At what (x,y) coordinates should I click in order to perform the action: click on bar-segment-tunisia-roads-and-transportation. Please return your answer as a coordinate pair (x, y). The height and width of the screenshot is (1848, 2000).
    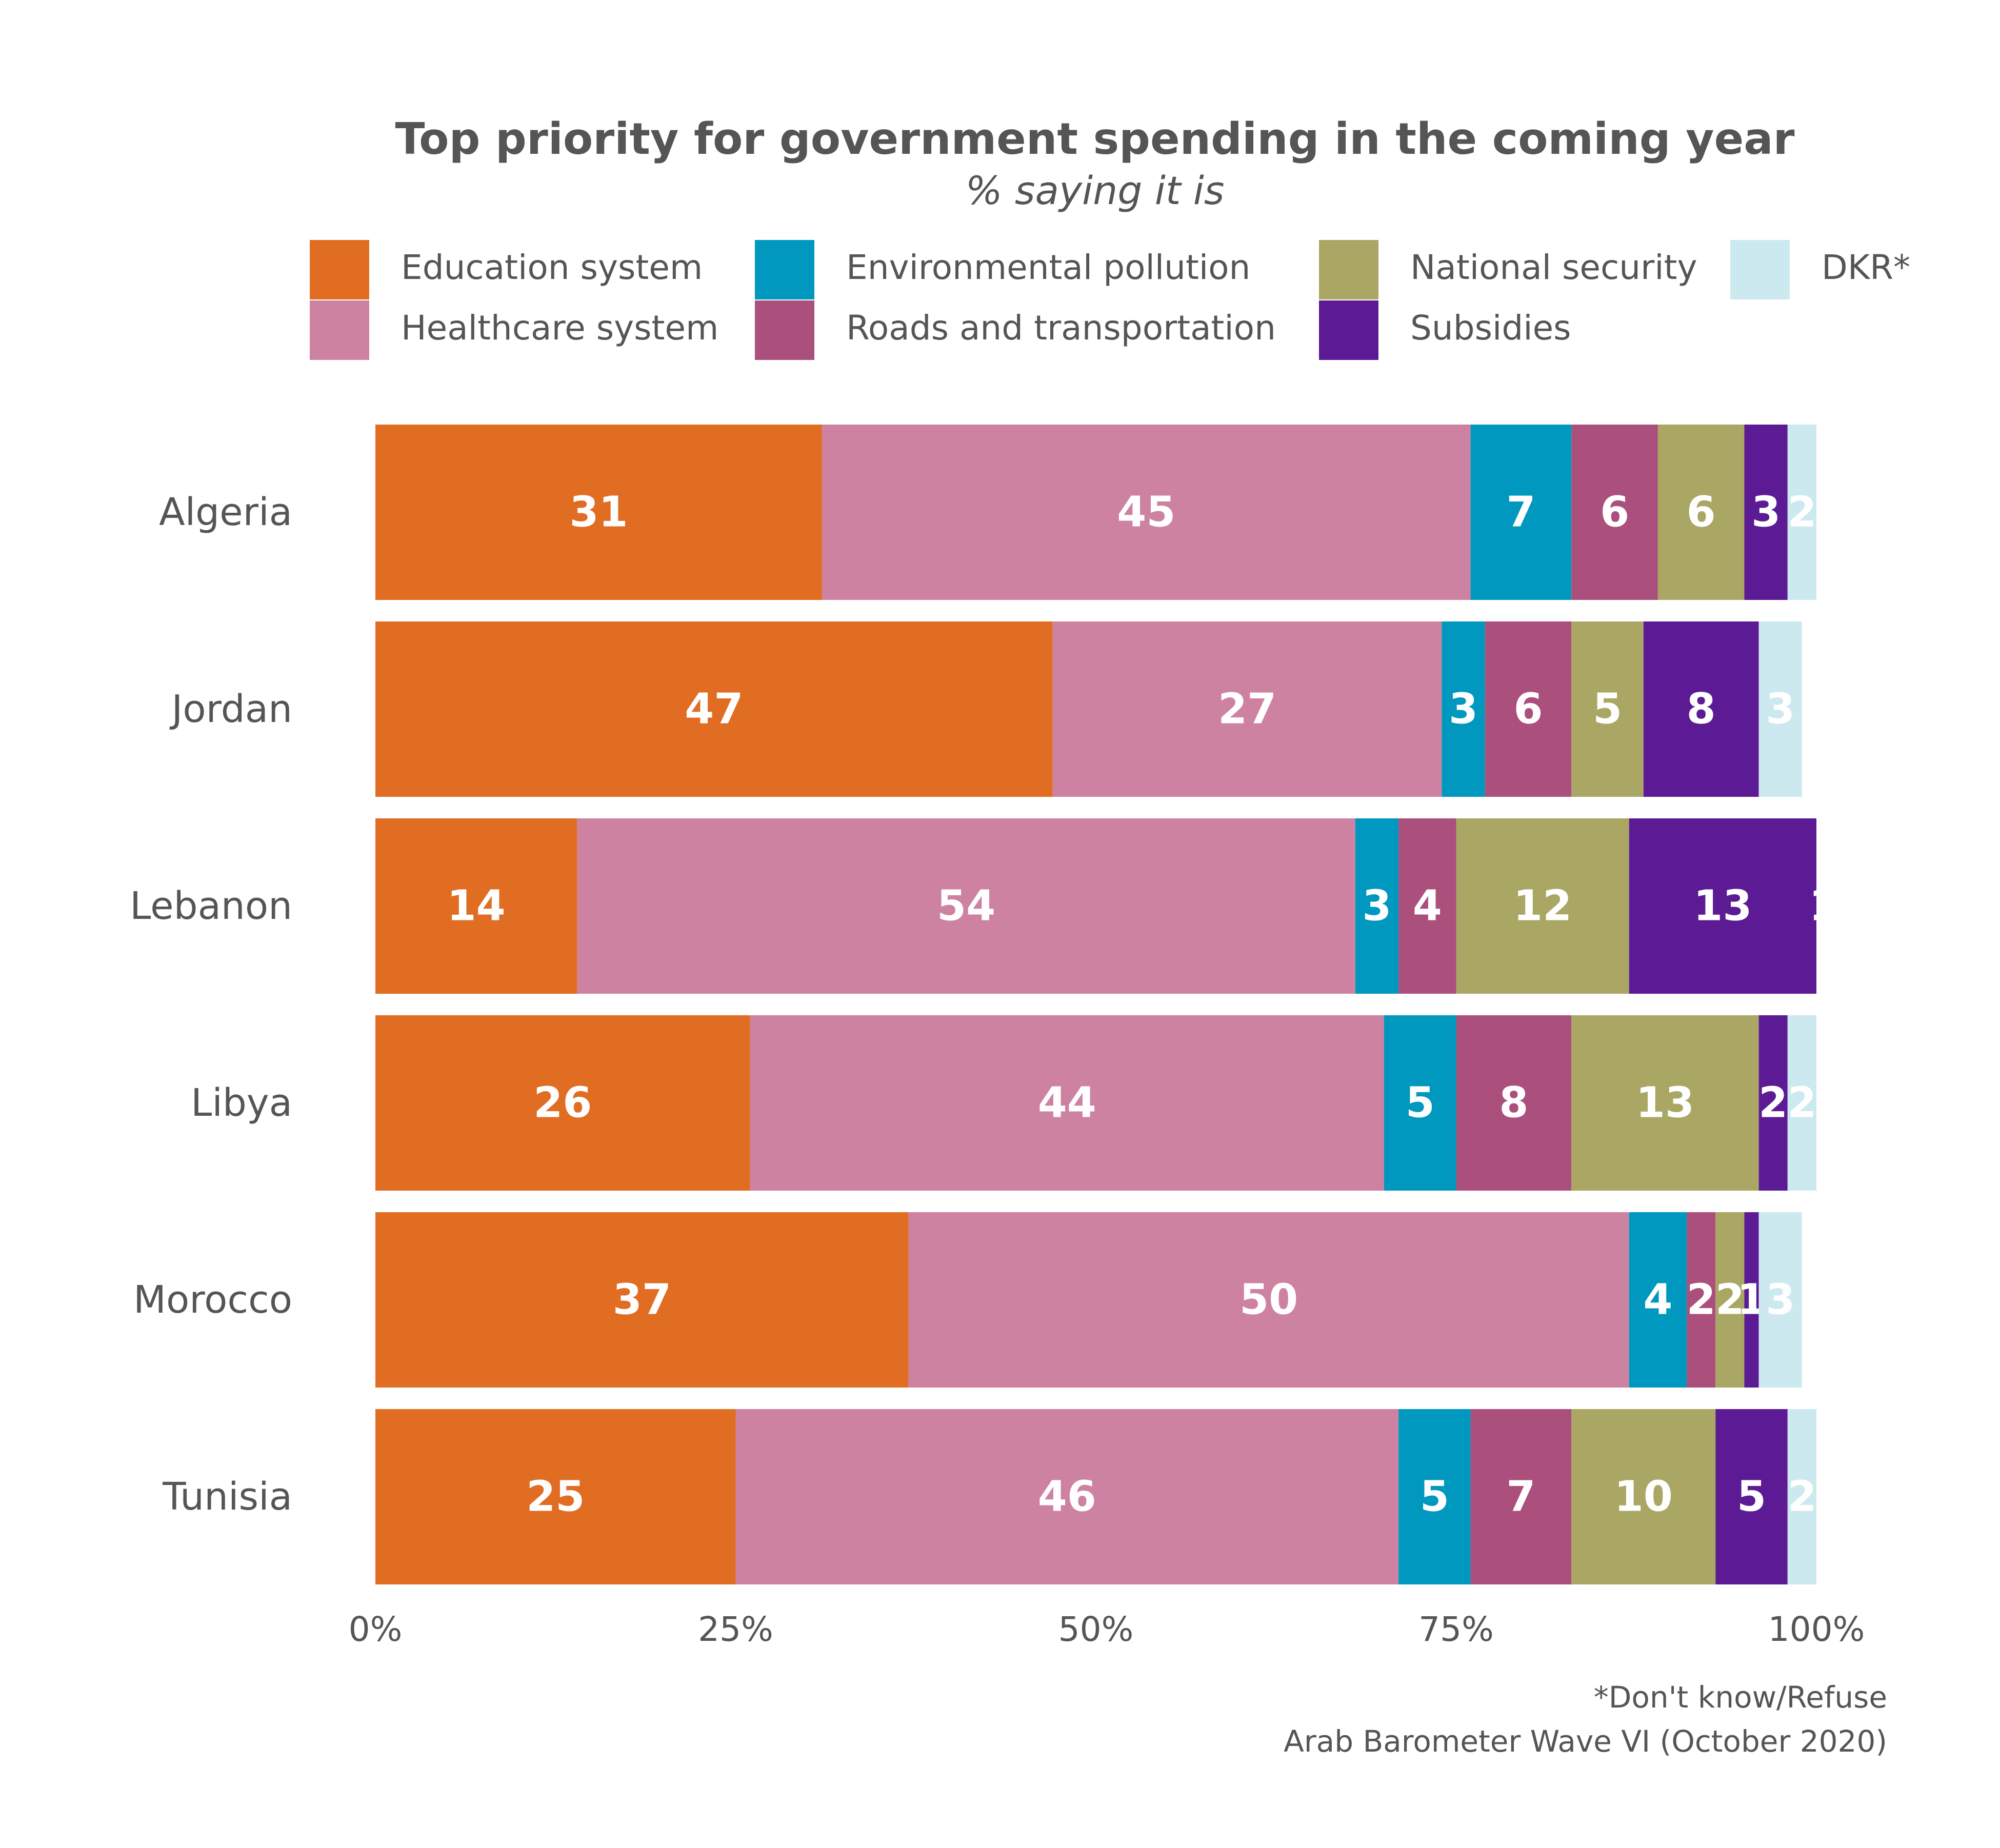
    Looking at the image, I should click on (1521, 1497).